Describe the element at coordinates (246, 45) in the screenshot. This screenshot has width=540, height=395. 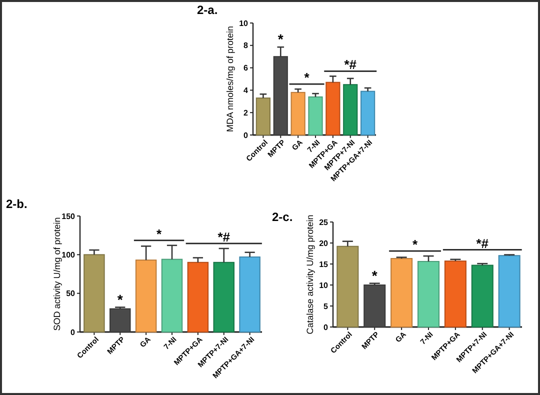
I see `y-tick-label: 8` at that location.